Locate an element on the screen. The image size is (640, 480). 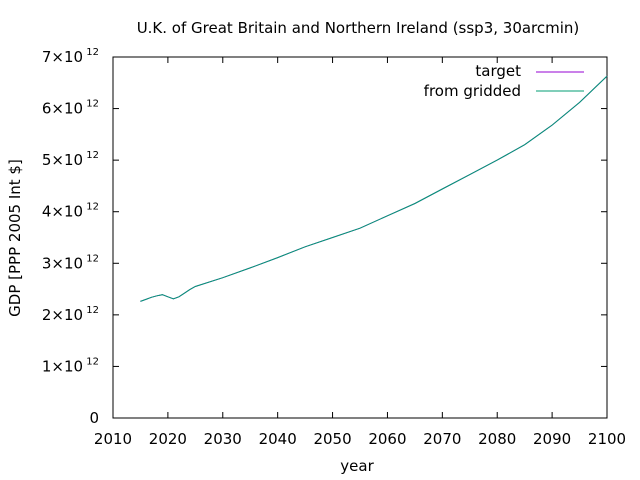
y-tick-mantissa: 2×10 is located at coordinates (62, 315).